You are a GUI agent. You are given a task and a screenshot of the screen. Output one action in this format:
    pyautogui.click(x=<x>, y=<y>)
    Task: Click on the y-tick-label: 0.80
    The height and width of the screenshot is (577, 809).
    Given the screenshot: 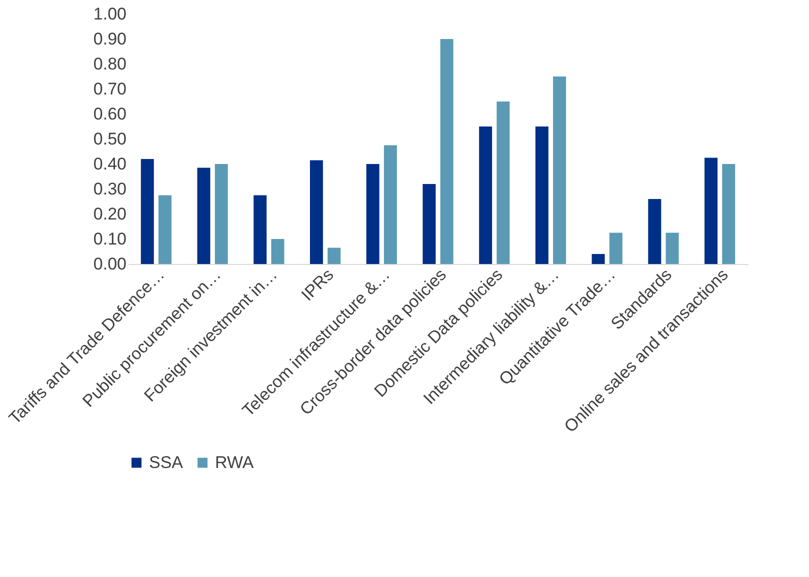 What is the action you would take?
    pyautogui.click(x=109, y=64)
    